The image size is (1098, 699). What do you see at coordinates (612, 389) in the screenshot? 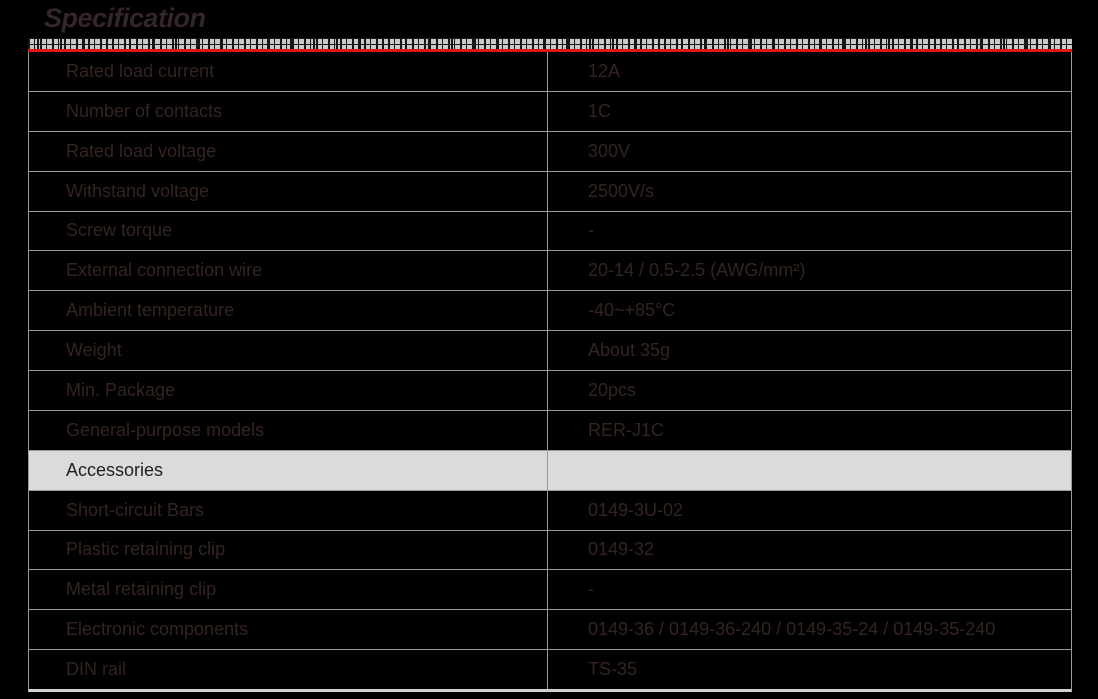
I see `row-value: 20pcs` at bounding box center [612, 389].